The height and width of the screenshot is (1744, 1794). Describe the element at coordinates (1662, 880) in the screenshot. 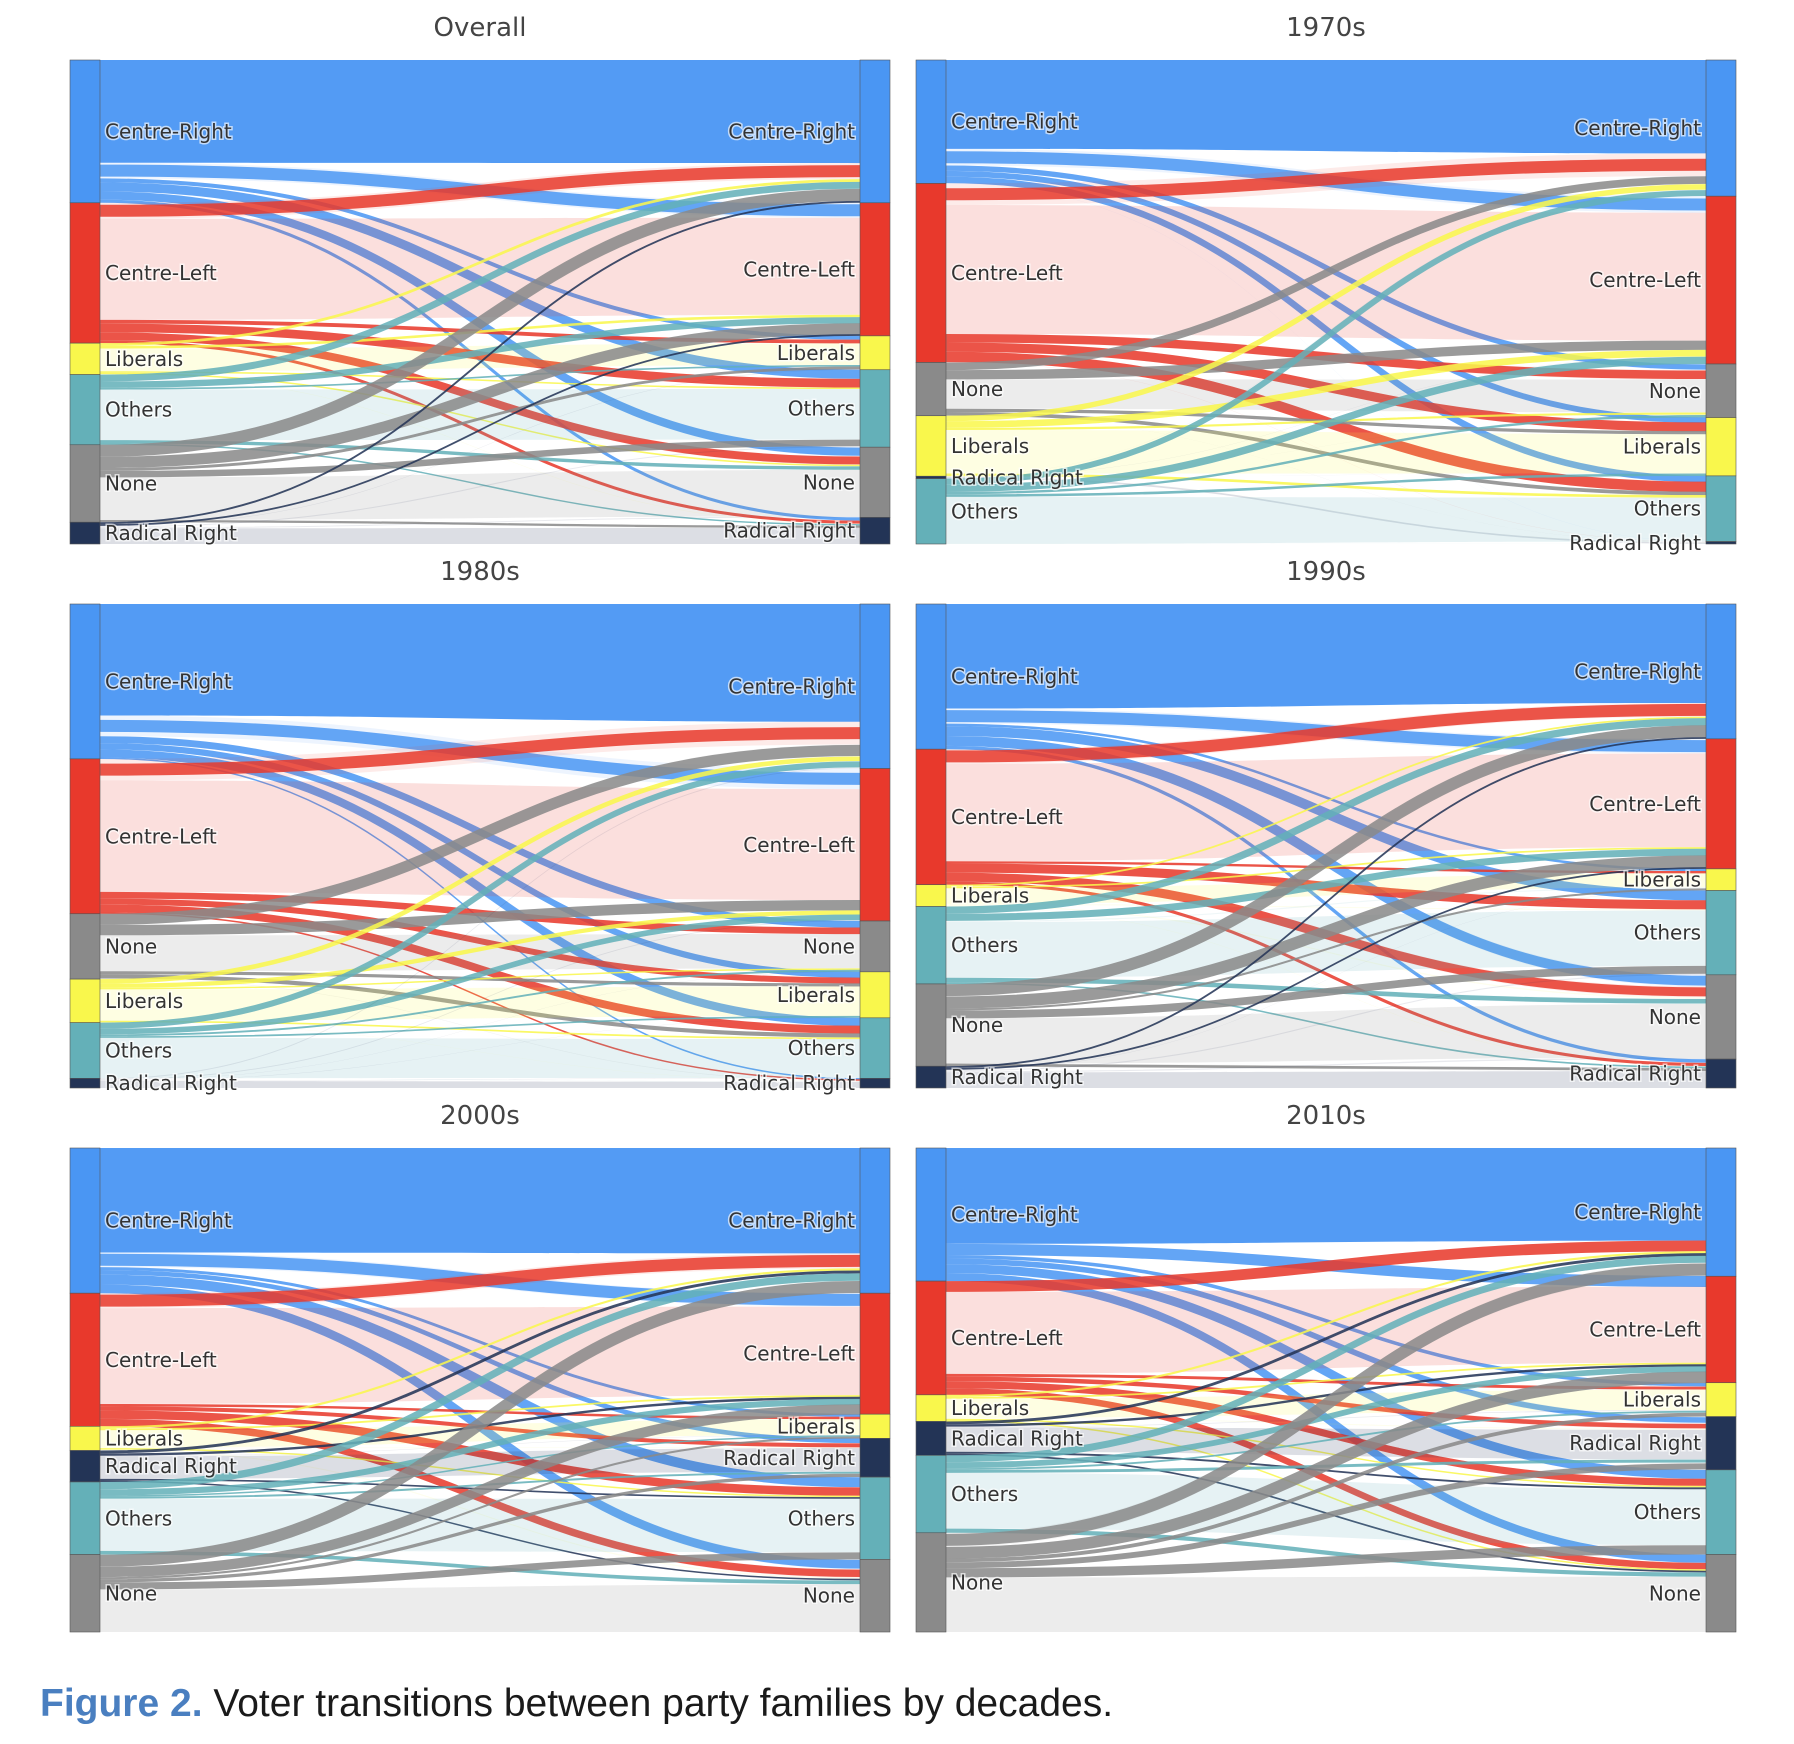

I see `node-label-right-liberals-1990s: Liberals` at that location.